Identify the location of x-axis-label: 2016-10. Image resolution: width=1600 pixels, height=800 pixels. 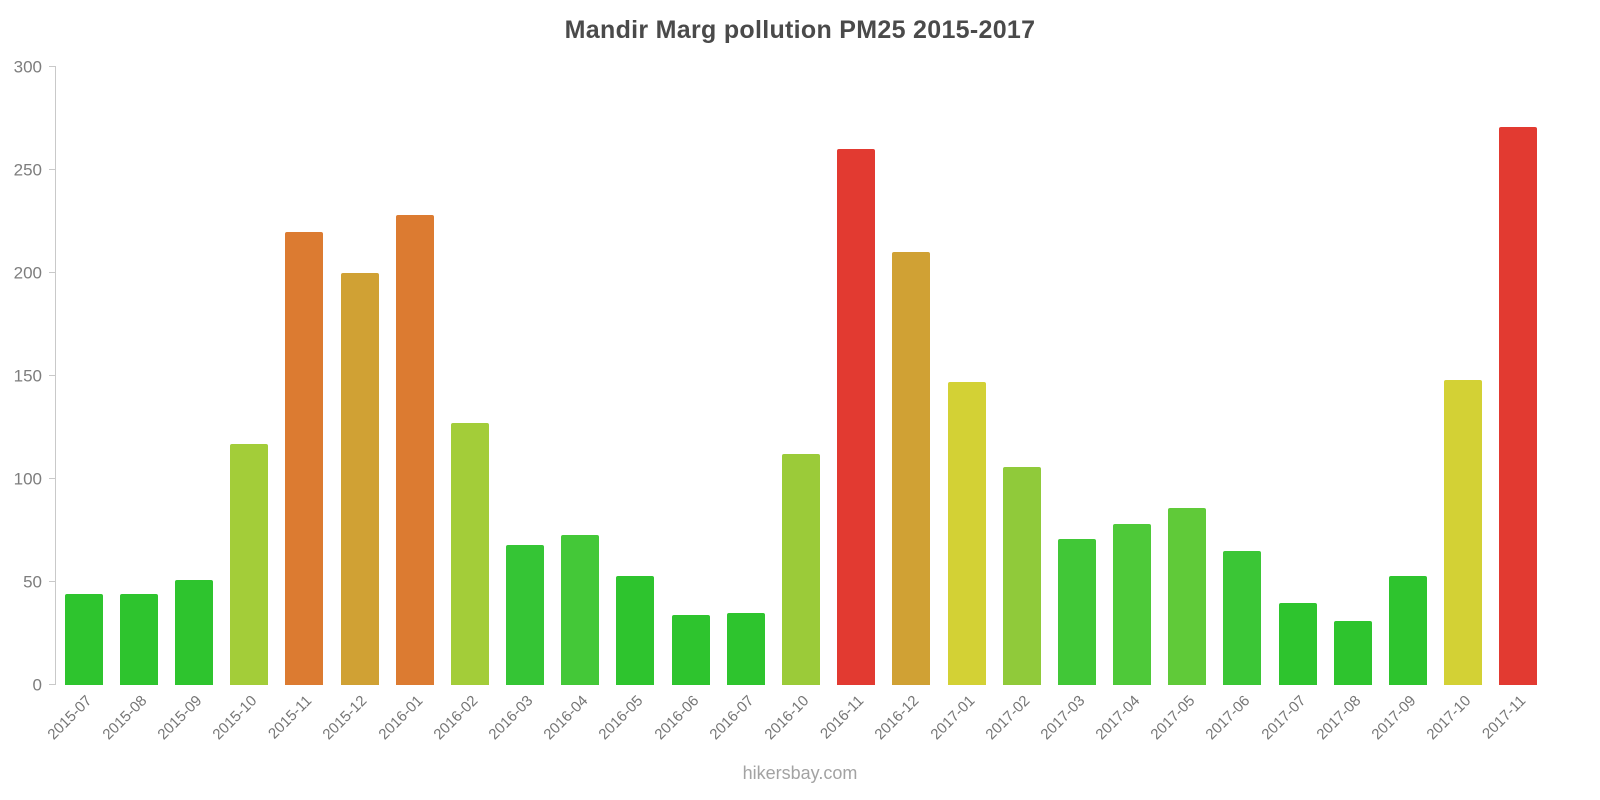
(787, 718).